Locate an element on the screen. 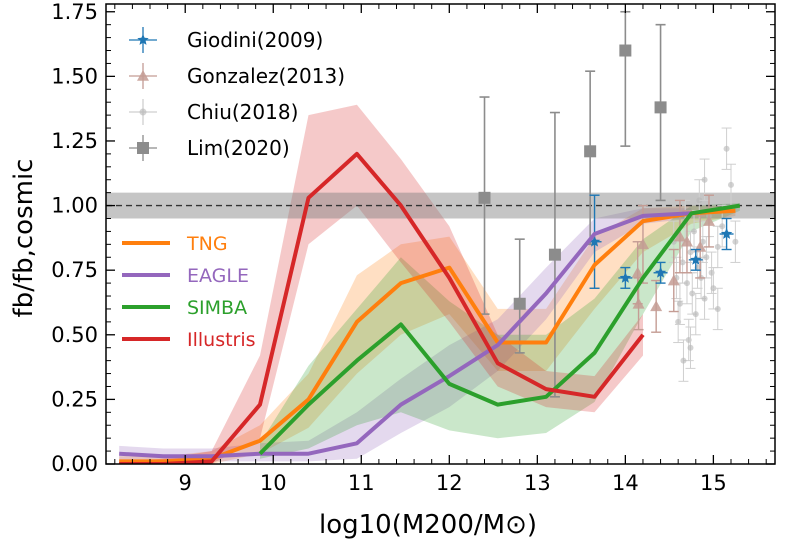 The image size is (789, 548). legend-label-simba: SIMBA is located at coordinates (217, 308).